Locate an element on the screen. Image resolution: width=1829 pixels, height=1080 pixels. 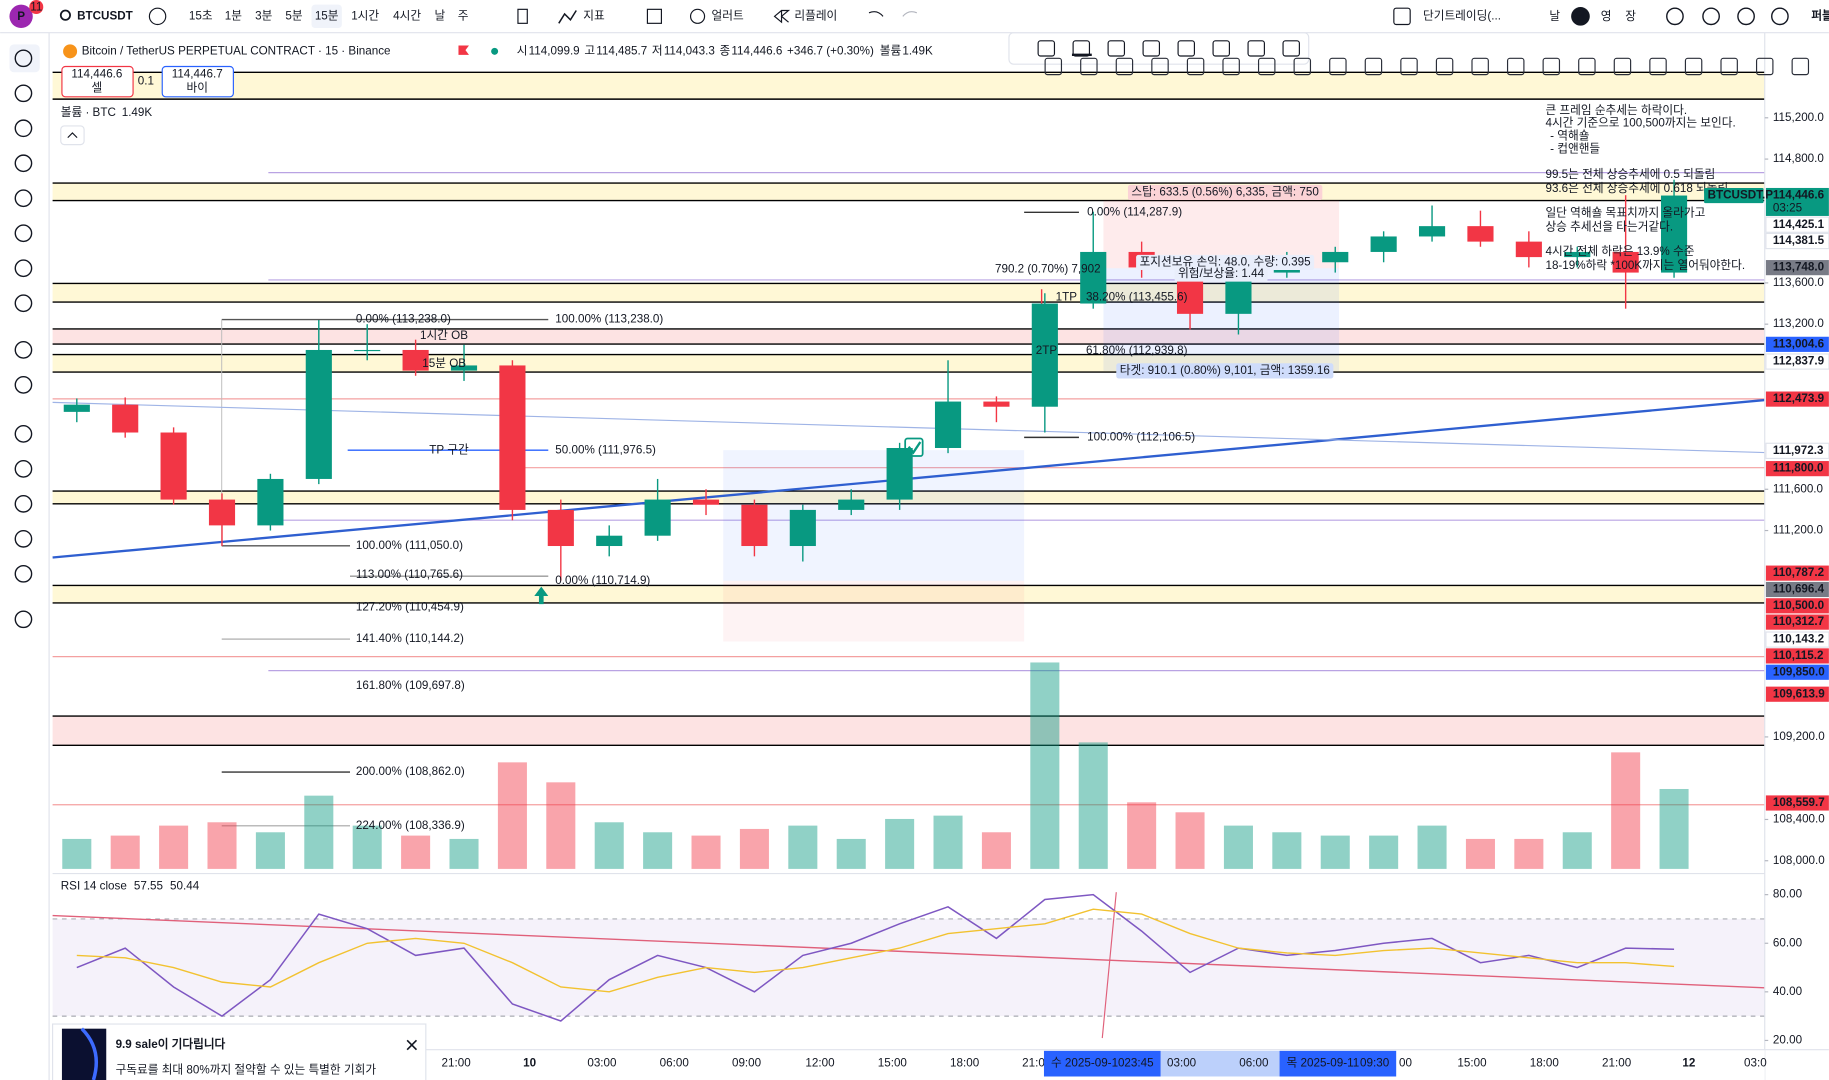
label-box is located at coordinates (1221, 274).